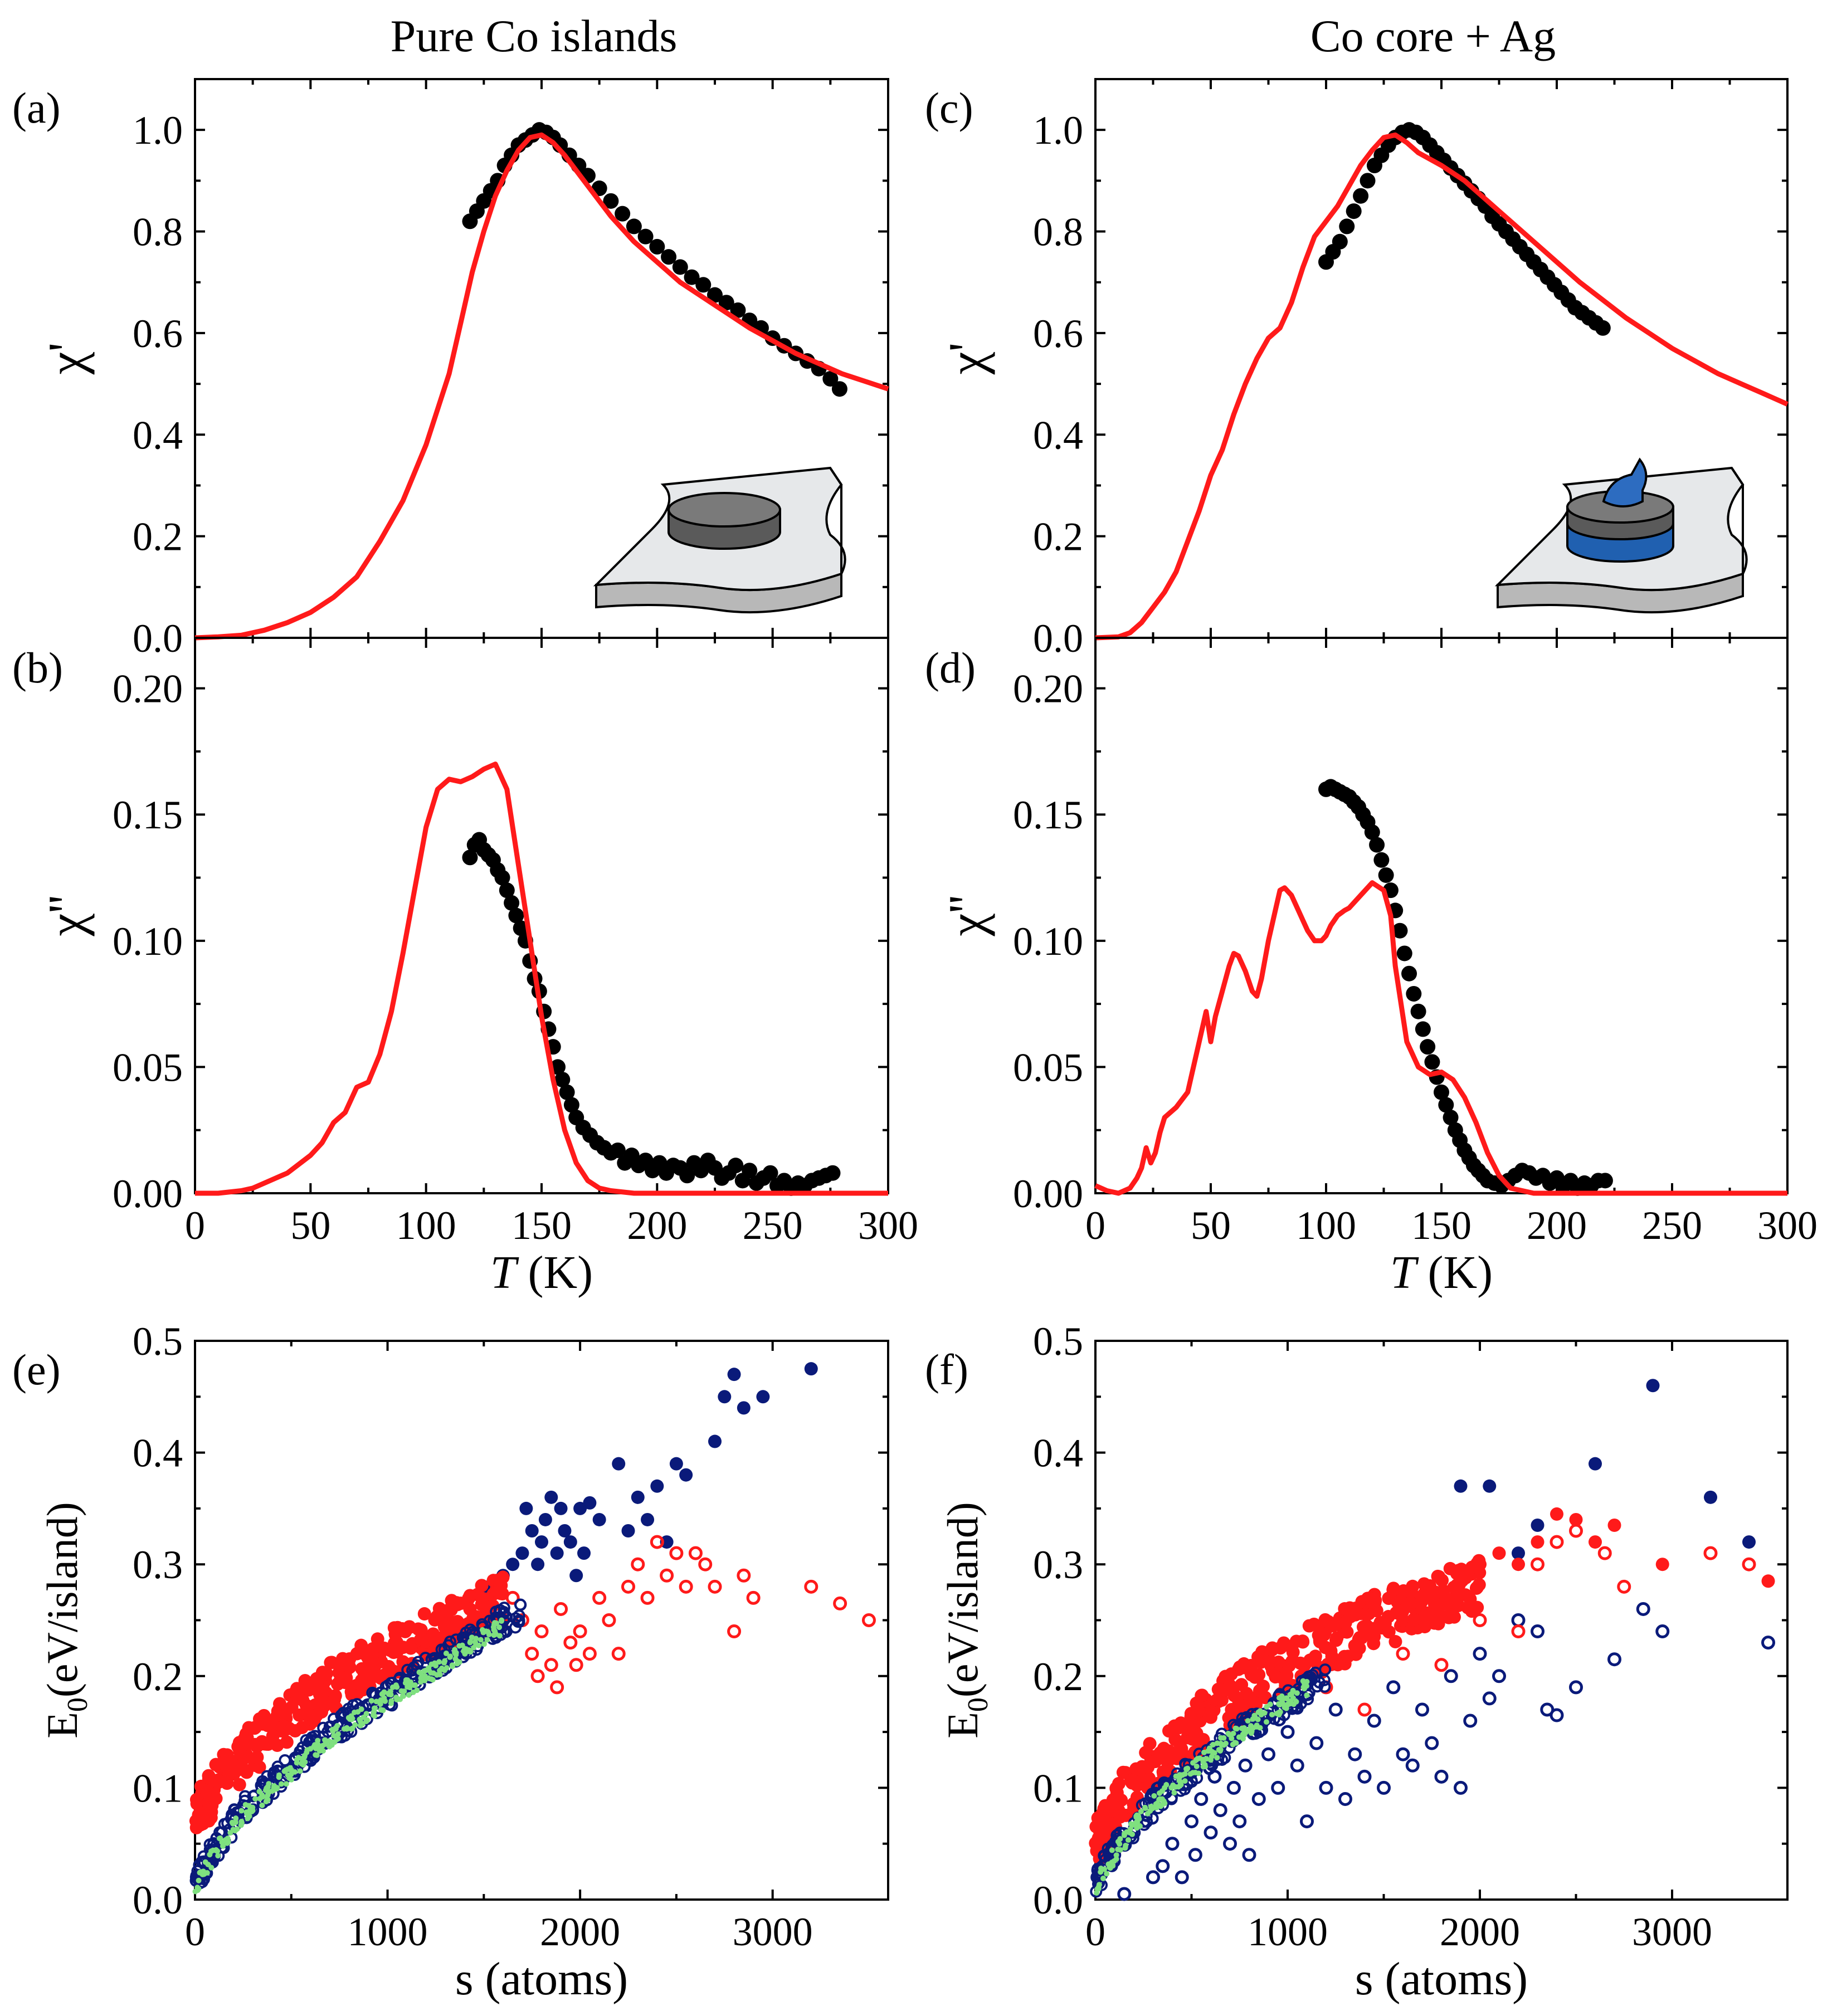 The image size is (1832, 2016). What do you see at coordinates (158, 130) in the screenshot?
I see `y-tick-label: 1.0` at bounding box center [158, 130].